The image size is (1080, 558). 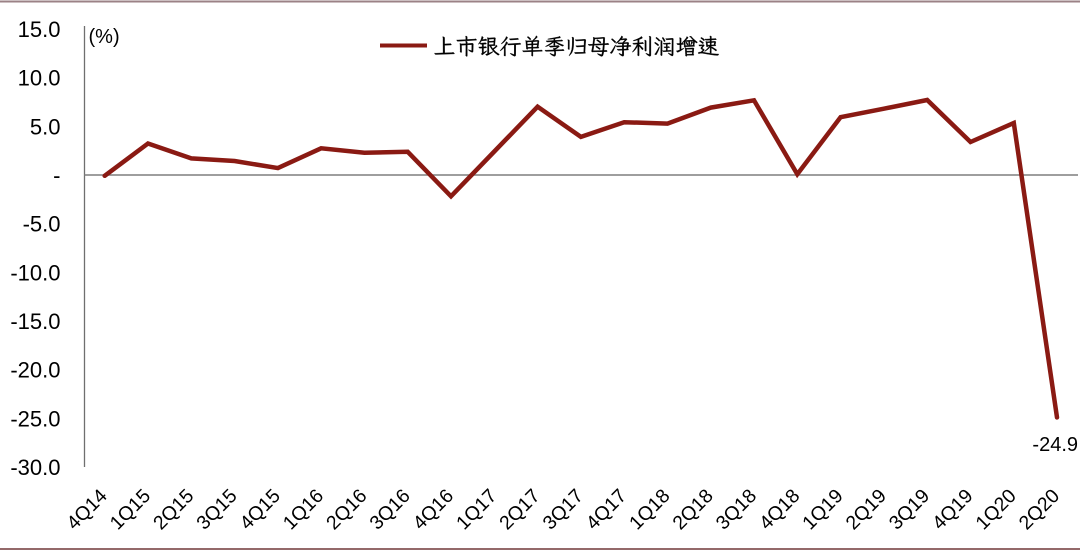 What do you see at coordinates (35, 467) in the screenshot?
I see `svg-text: -30.0` at bounding box center [35, 467].